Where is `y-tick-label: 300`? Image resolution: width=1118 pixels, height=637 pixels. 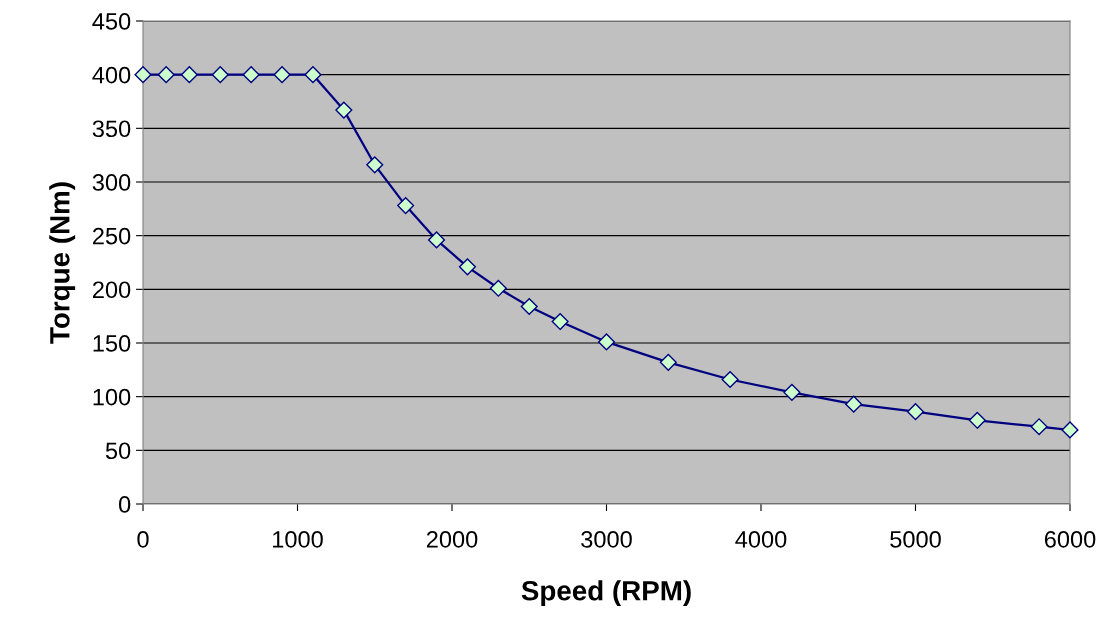 y-tick-label: 300 is located at coordinates (111, 182).